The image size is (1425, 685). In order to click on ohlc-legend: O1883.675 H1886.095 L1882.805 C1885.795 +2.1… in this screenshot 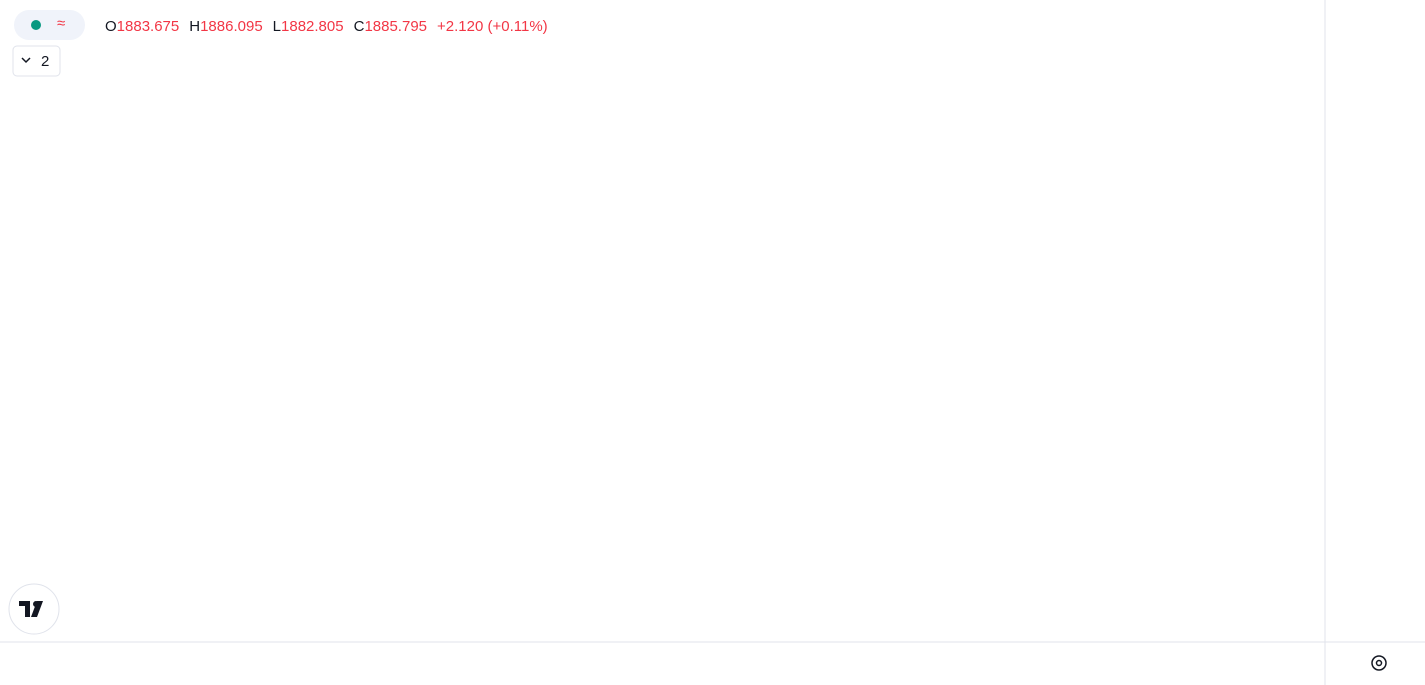, I will do `click(326, 26)`.